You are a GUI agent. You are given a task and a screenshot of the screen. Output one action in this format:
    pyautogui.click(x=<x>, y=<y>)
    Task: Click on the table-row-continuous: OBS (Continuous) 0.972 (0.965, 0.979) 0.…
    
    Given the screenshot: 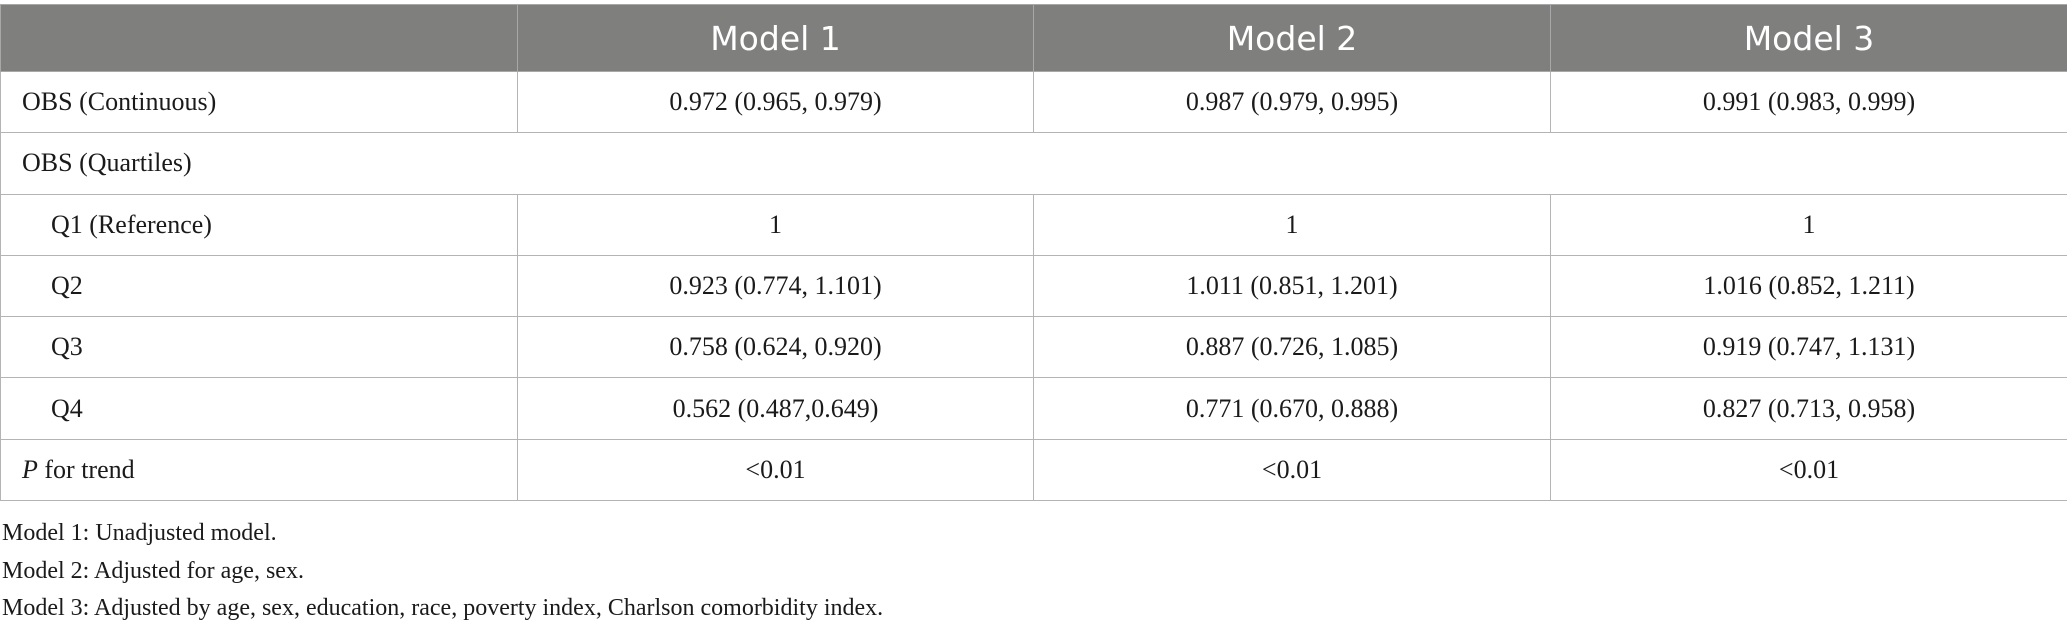 What is the action you would take?
    pyautogui.click(x=1033, y=102)
    